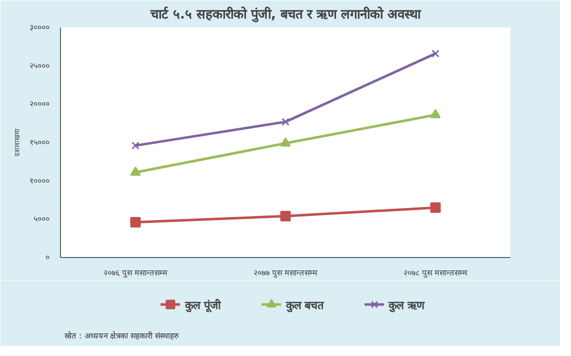 The height and width of the screenshot is (356, 571). I want to click on y-tick-label: ३००००, so click(40, 27).